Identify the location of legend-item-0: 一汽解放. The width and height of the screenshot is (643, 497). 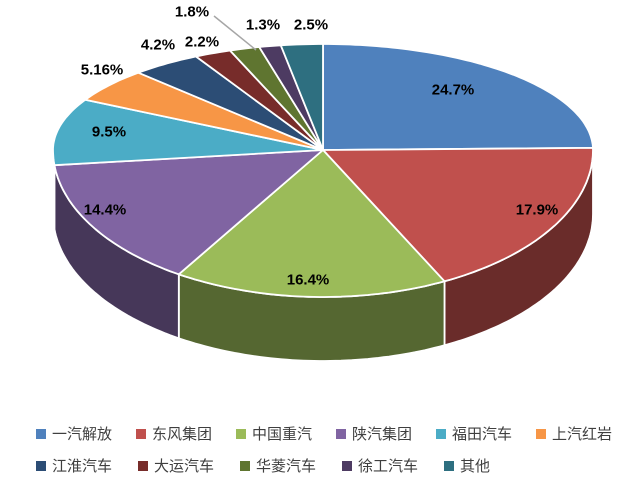
(86, 433).